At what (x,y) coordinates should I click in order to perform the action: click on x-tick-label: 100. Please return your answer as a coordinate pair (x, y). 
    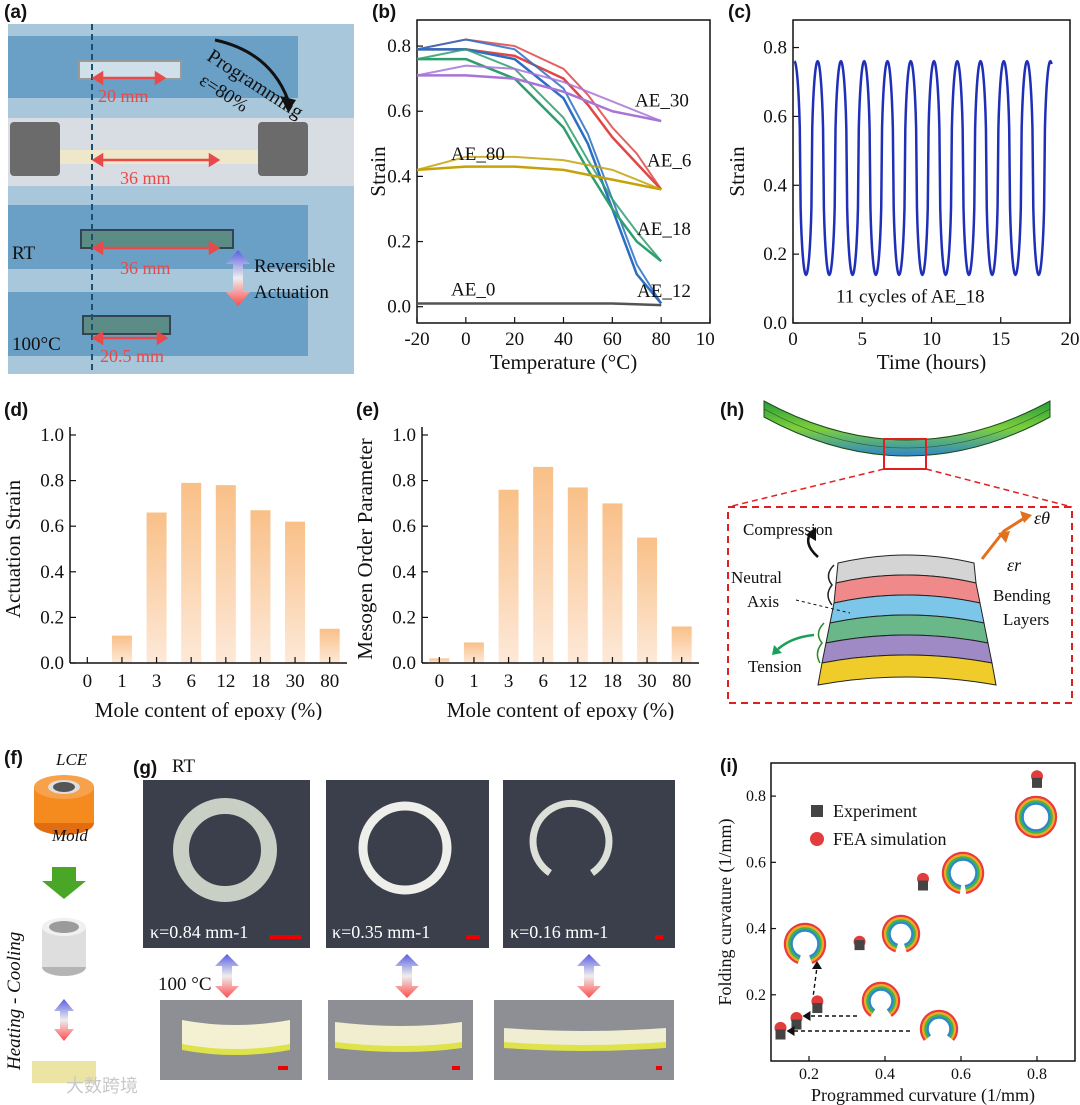
    Looking at the image, I should click on (705, 339).